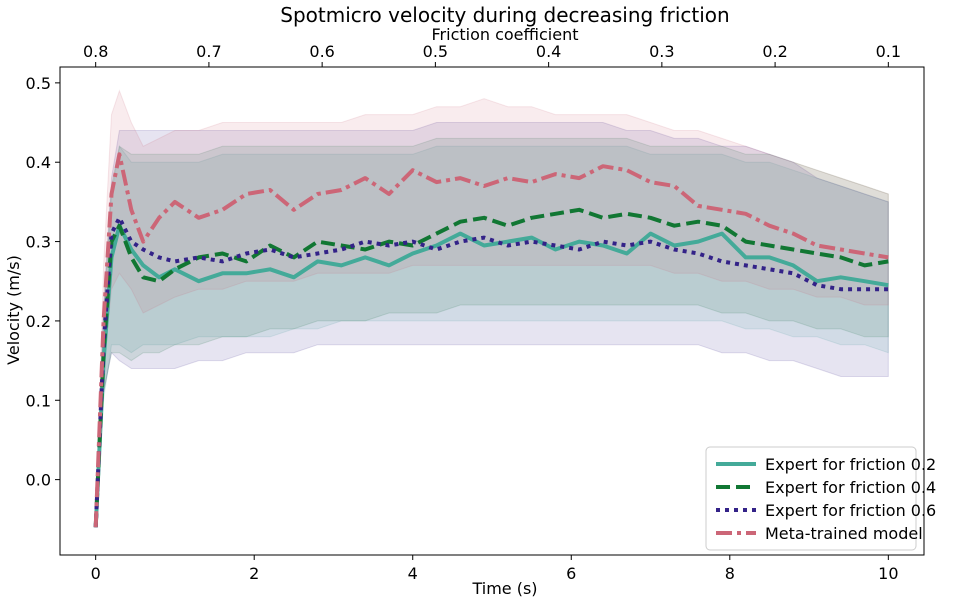 The height and width of the screenshot is (603, 962). I want to click on top-tick-label: 0.1, so click(888, 51).